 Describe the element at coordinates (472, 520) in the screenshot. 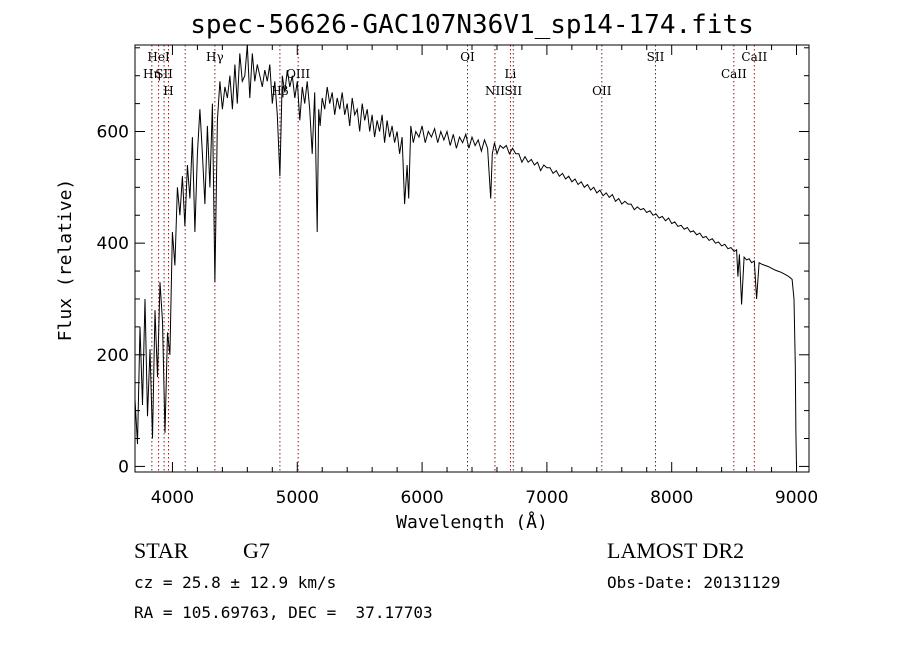

I see `x-axis-label: Wavelength (Å)` at that location.